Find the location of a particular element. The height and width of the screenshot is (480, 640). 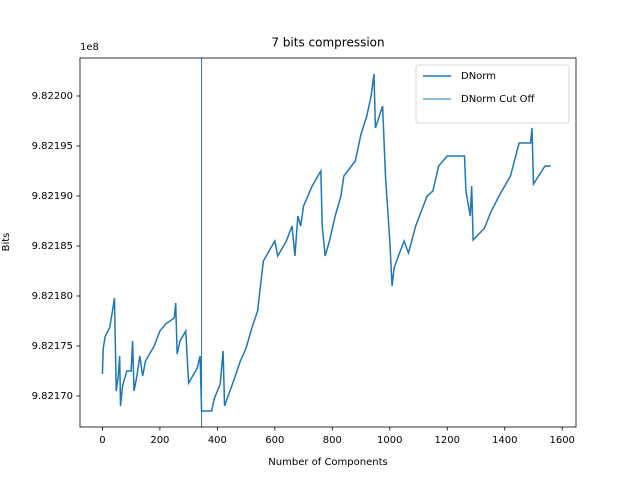

x-tick-label: 1600 is located at coordinates (561, 440).